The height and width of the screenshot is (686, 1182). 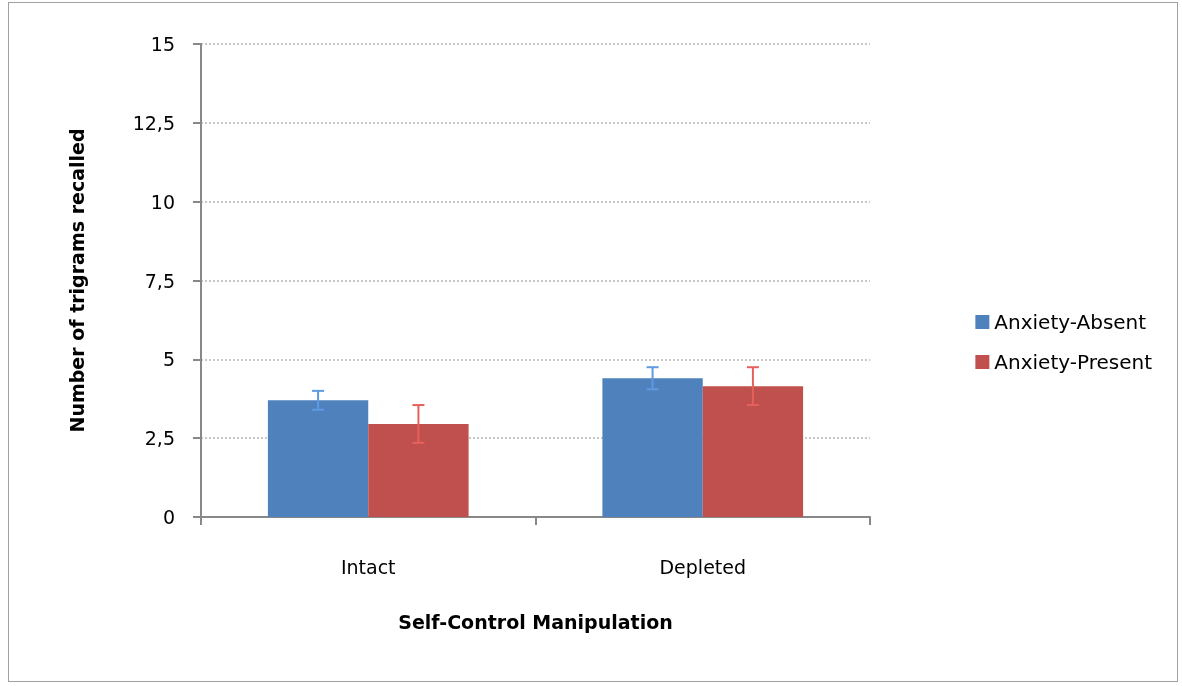 What do you see at coordinates (159, 438) in the screenshot?
I see `y-tick-label: 2,5` at bounding box center [159, 438].